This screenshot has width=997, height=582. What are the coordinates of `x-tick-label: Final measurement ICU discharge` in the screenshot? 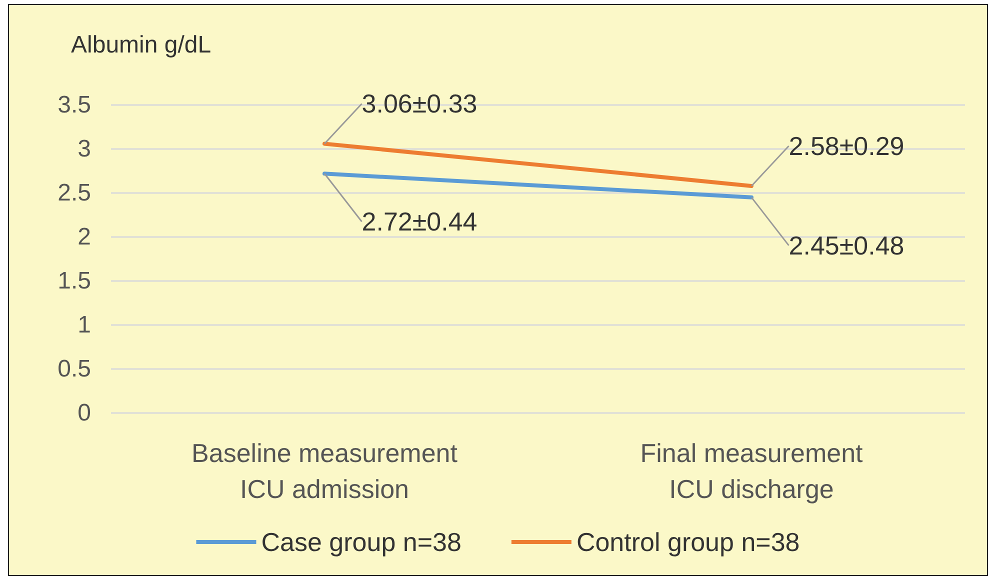 It's located at (752, 471).